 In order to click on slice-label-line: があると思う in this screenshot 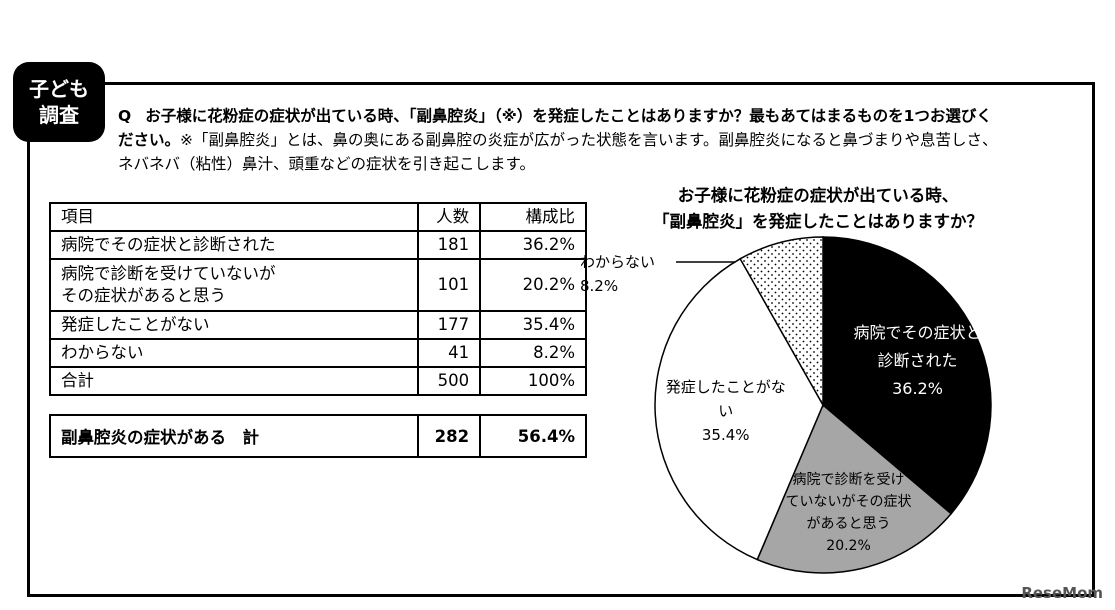, I will do `click(848, 523)`.